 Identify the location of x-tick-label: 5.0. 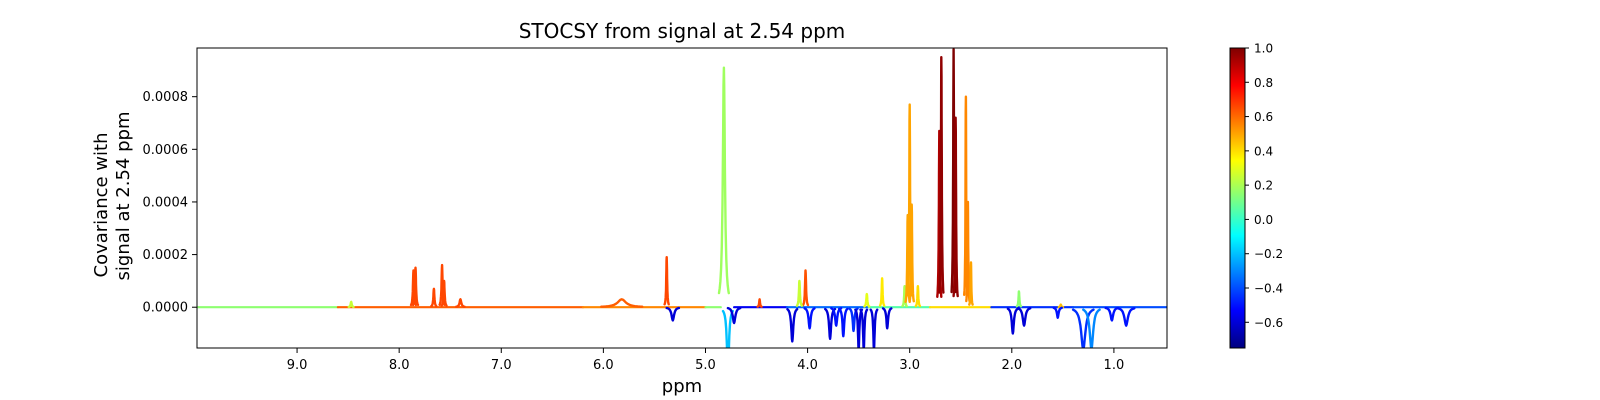
(705, 365).